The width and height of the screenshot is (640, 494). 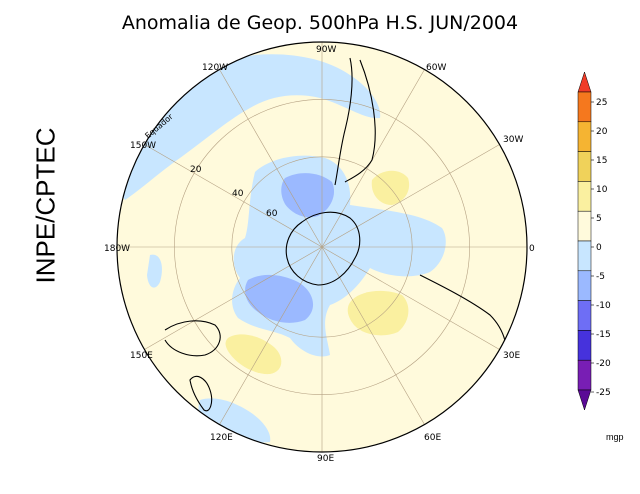 I want to click on legend-tick-label: -20, so click(x=603, y=364).